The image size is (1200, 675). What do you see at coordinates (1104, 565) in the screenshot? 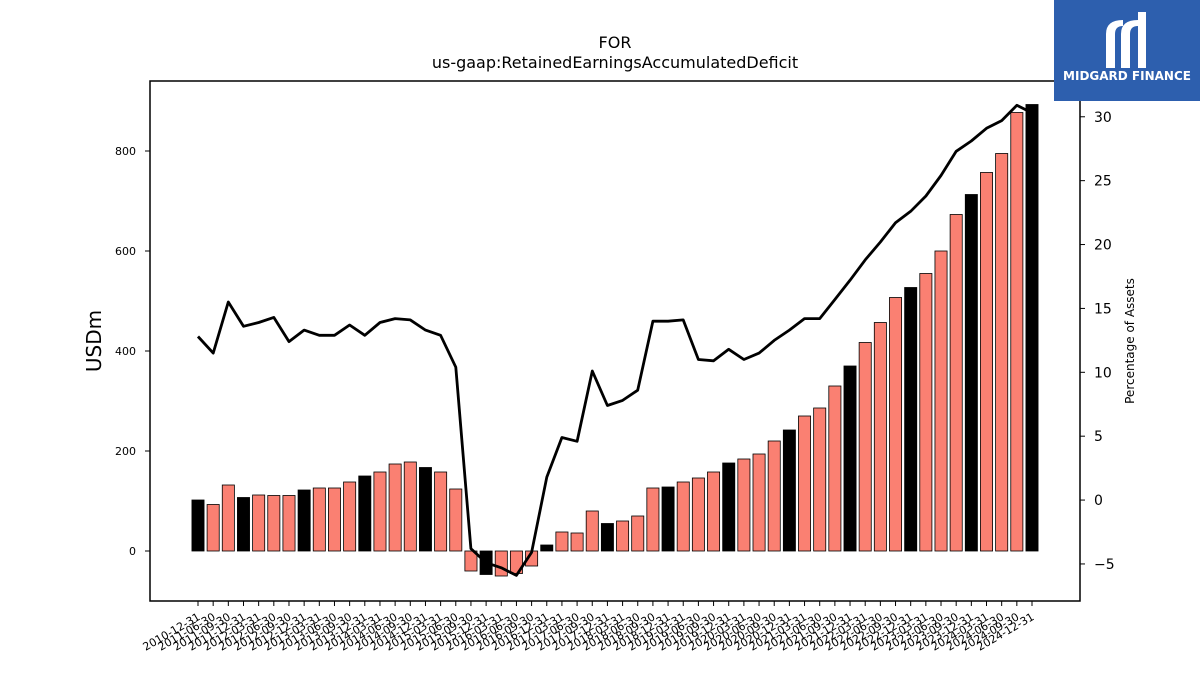
I see `y2-tick-label: −5` at bounding box center [1104, 565].